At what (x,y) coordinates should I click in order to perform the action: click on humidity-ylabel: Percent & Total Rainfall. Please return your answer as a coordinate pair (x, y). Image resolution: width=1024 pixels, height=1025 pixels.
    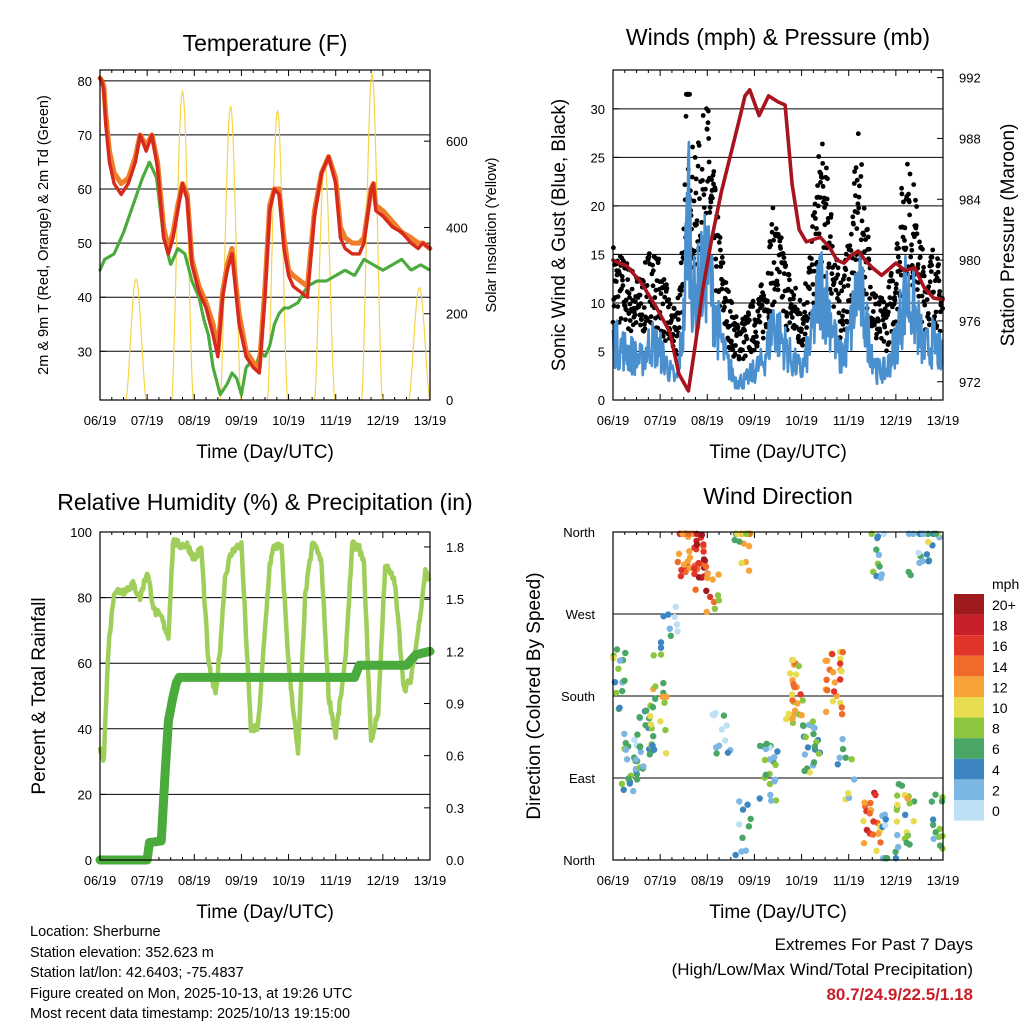
    Looking at the image, I should click on (39, 695).